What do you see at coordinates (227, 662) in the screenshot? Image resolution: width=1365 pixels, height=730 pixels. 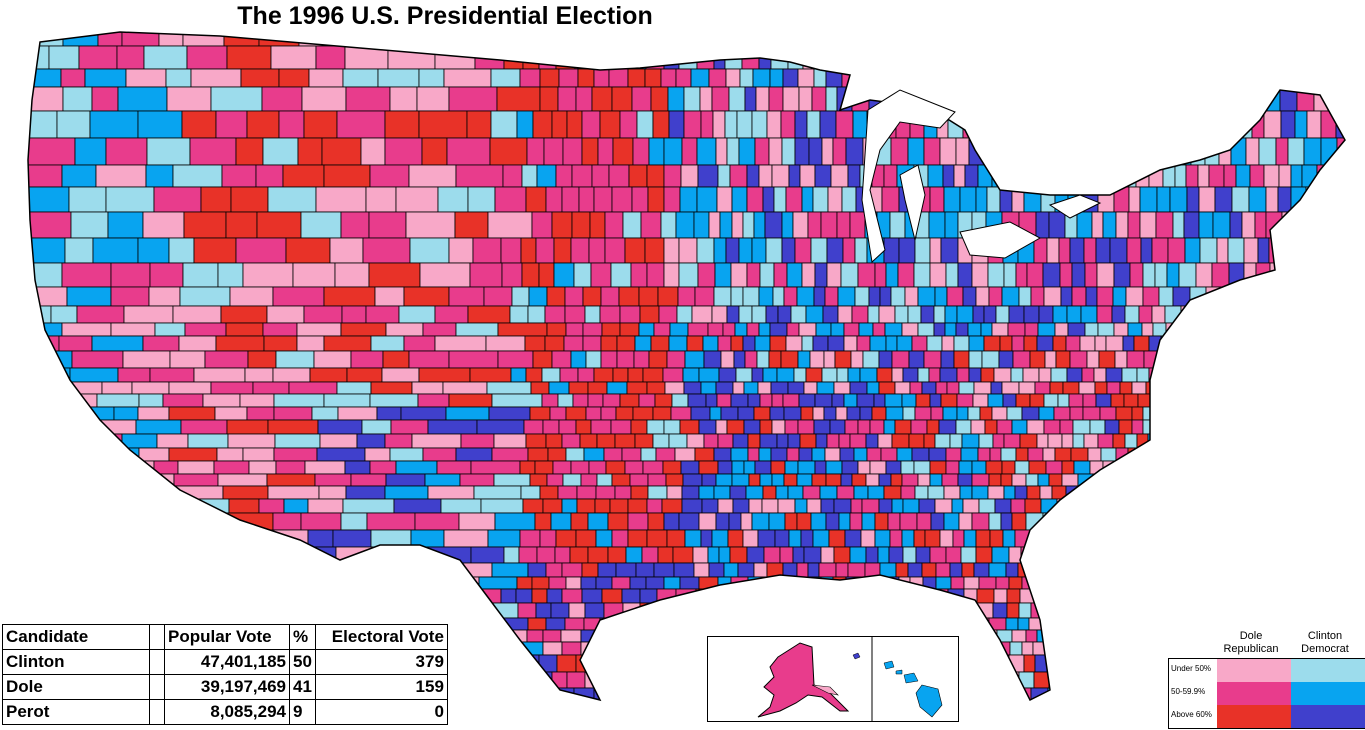 I see `popular-vote: 47,401,185` at bounding box center [227, 662].